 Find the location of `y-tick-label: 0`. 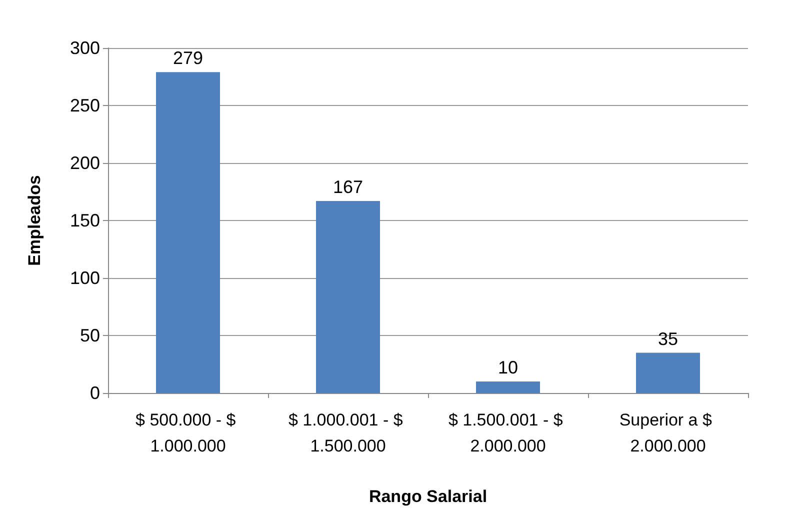

y-tick-label: 0 is located at coordinates (95, 393).